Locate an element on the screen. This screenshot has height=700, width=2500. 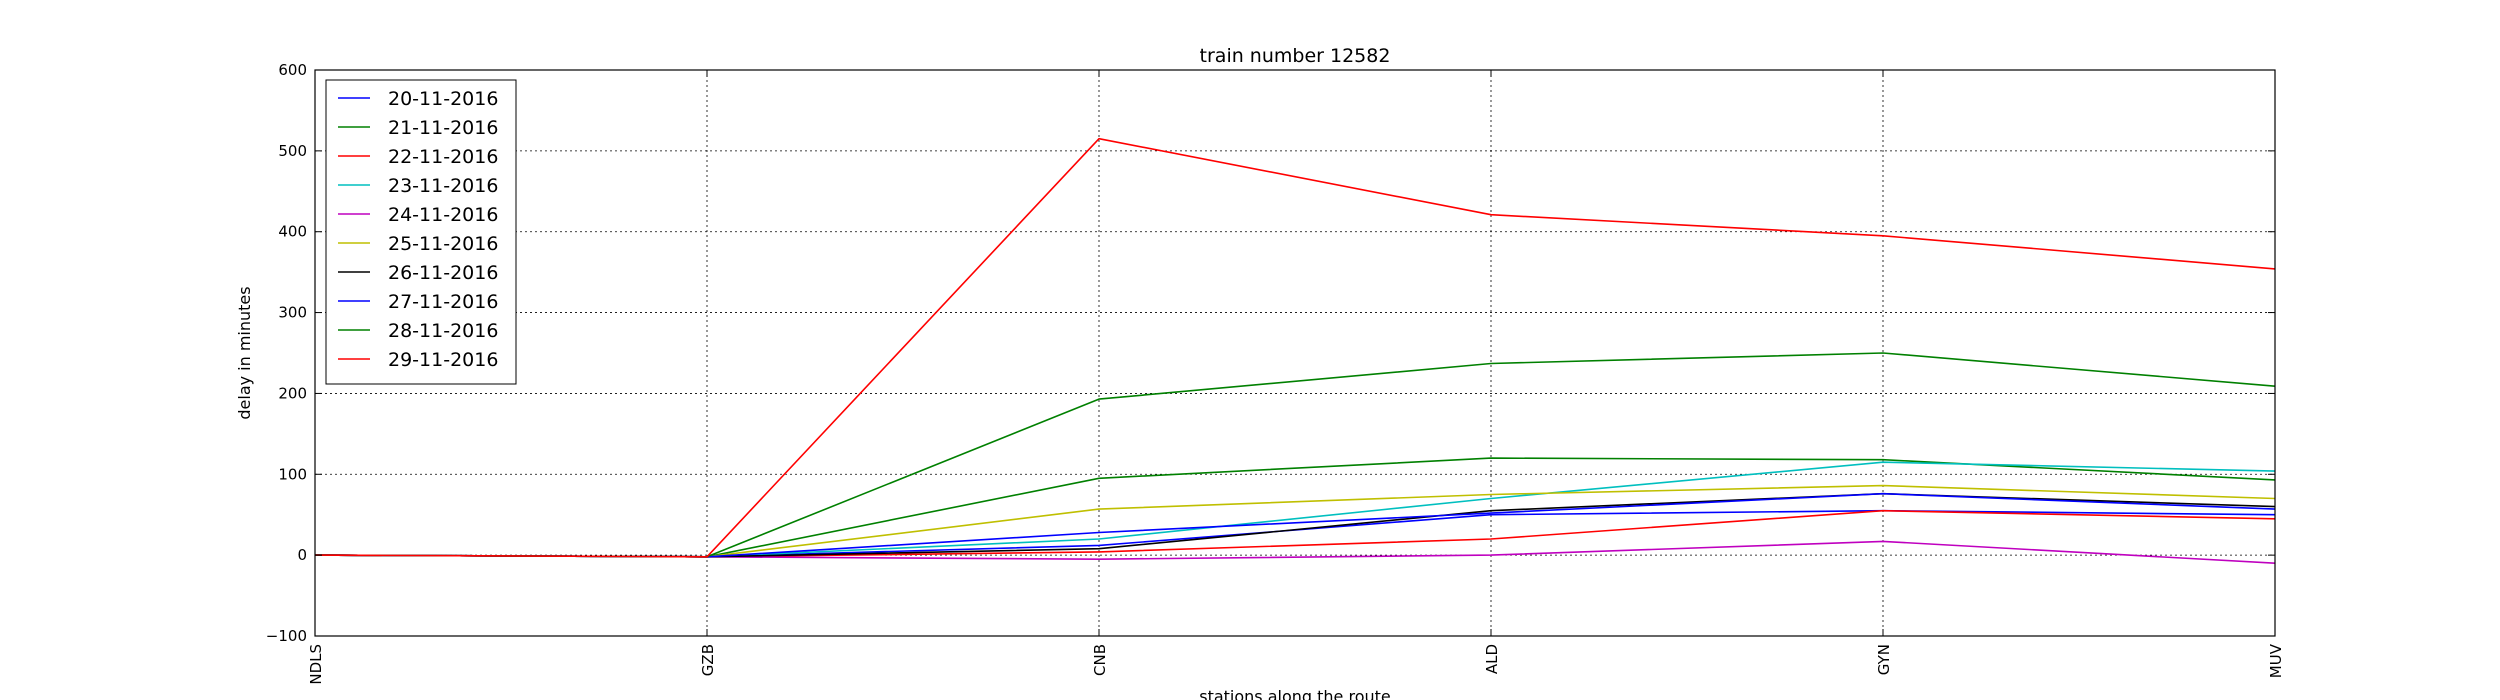
x-tick-label: NDLS is located at coordinates (316, 664).